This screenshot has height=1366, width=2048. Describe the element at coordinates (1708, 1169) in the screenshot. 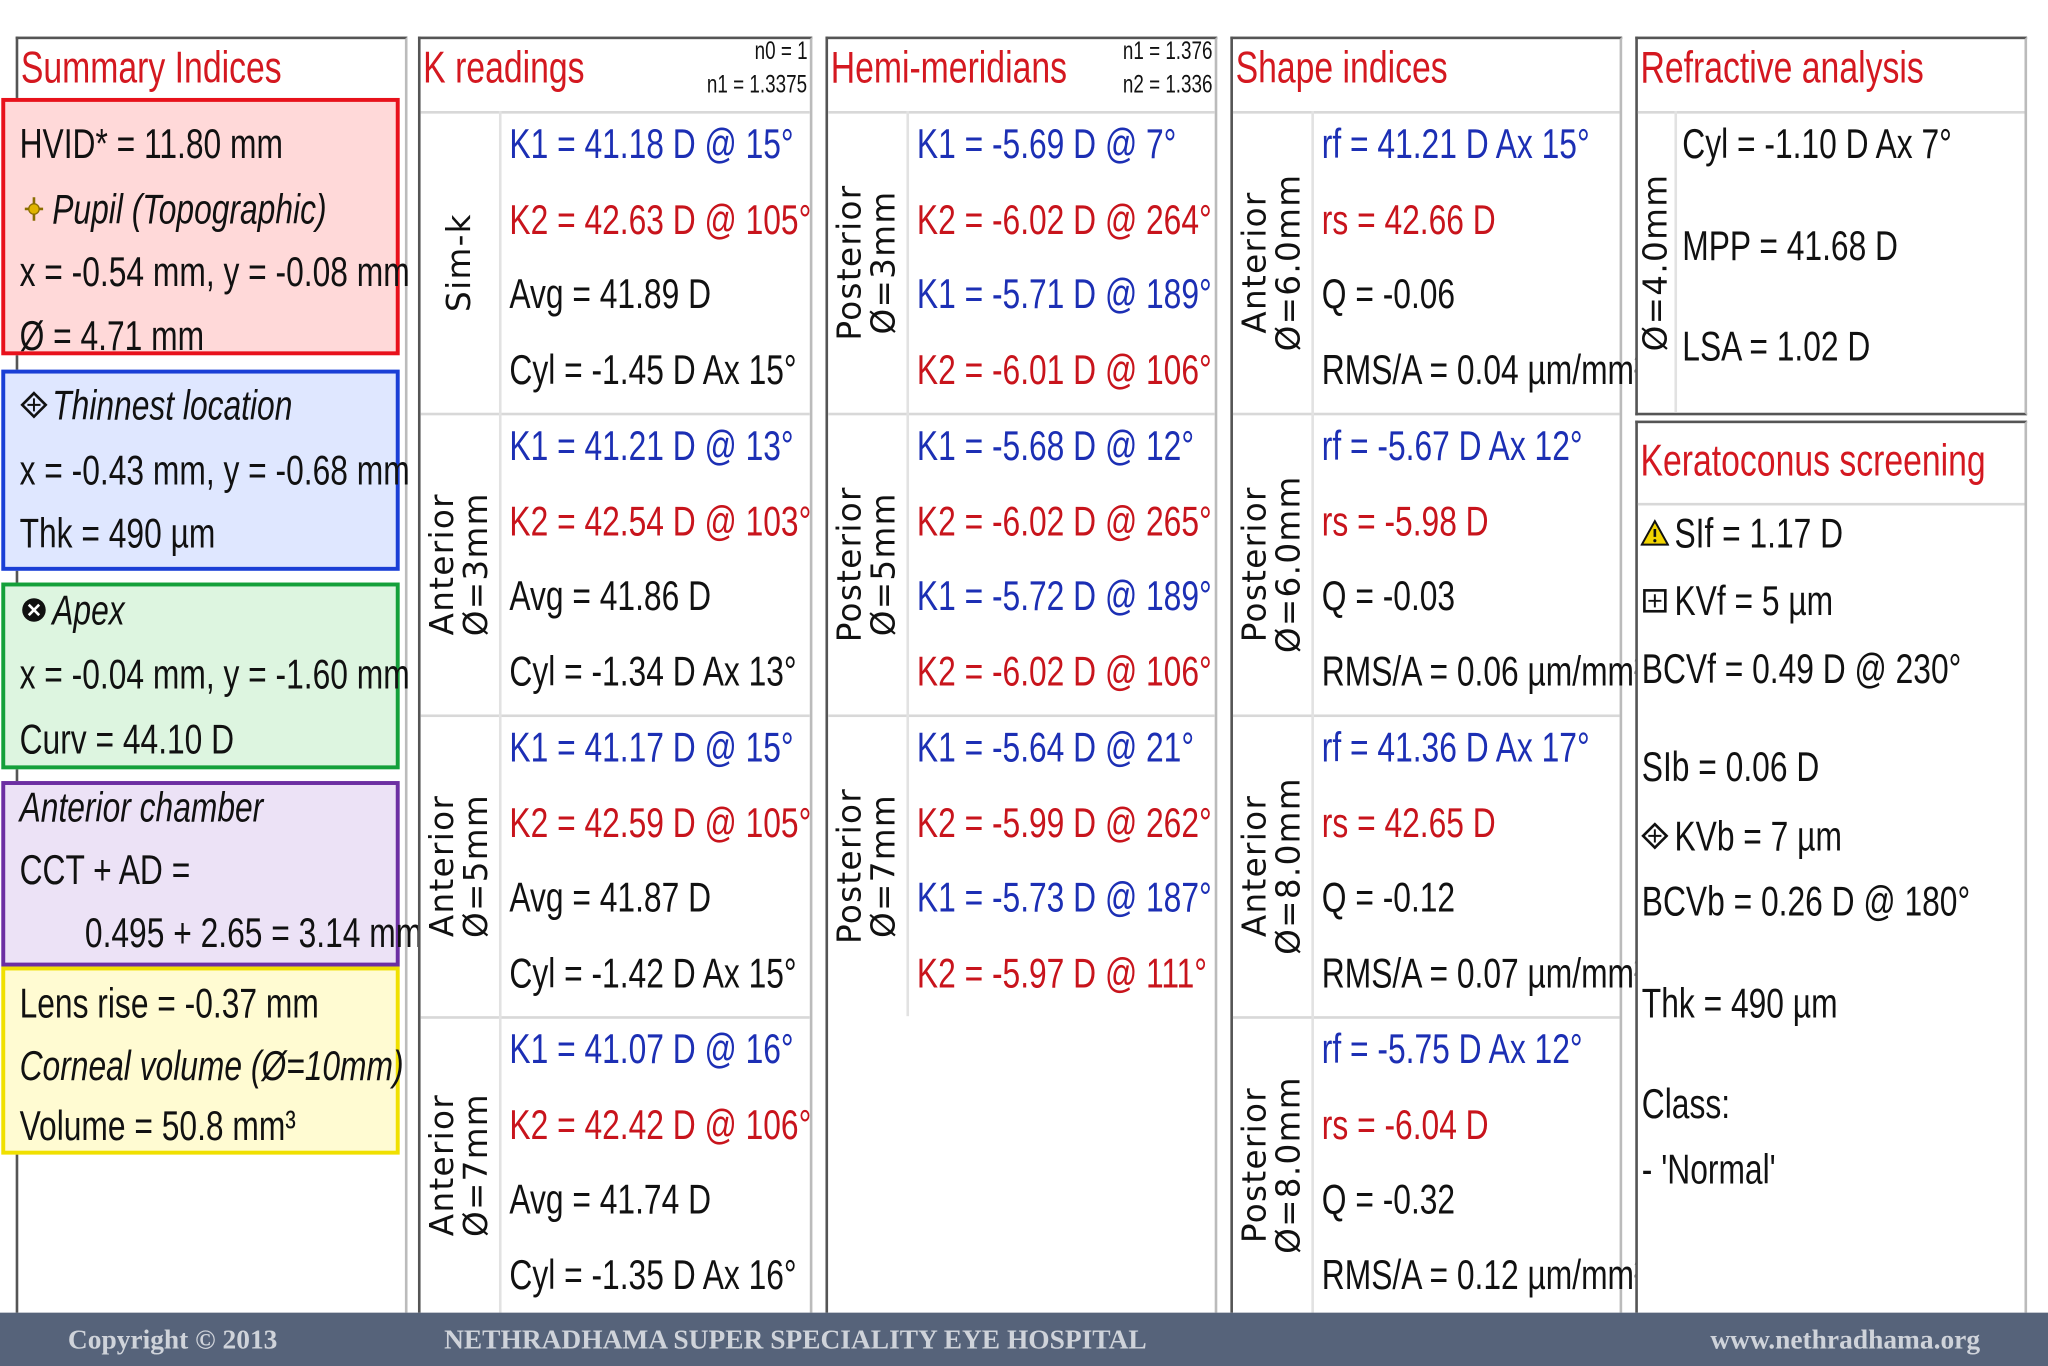

I see `value-line: - 'Normal'` at that location.